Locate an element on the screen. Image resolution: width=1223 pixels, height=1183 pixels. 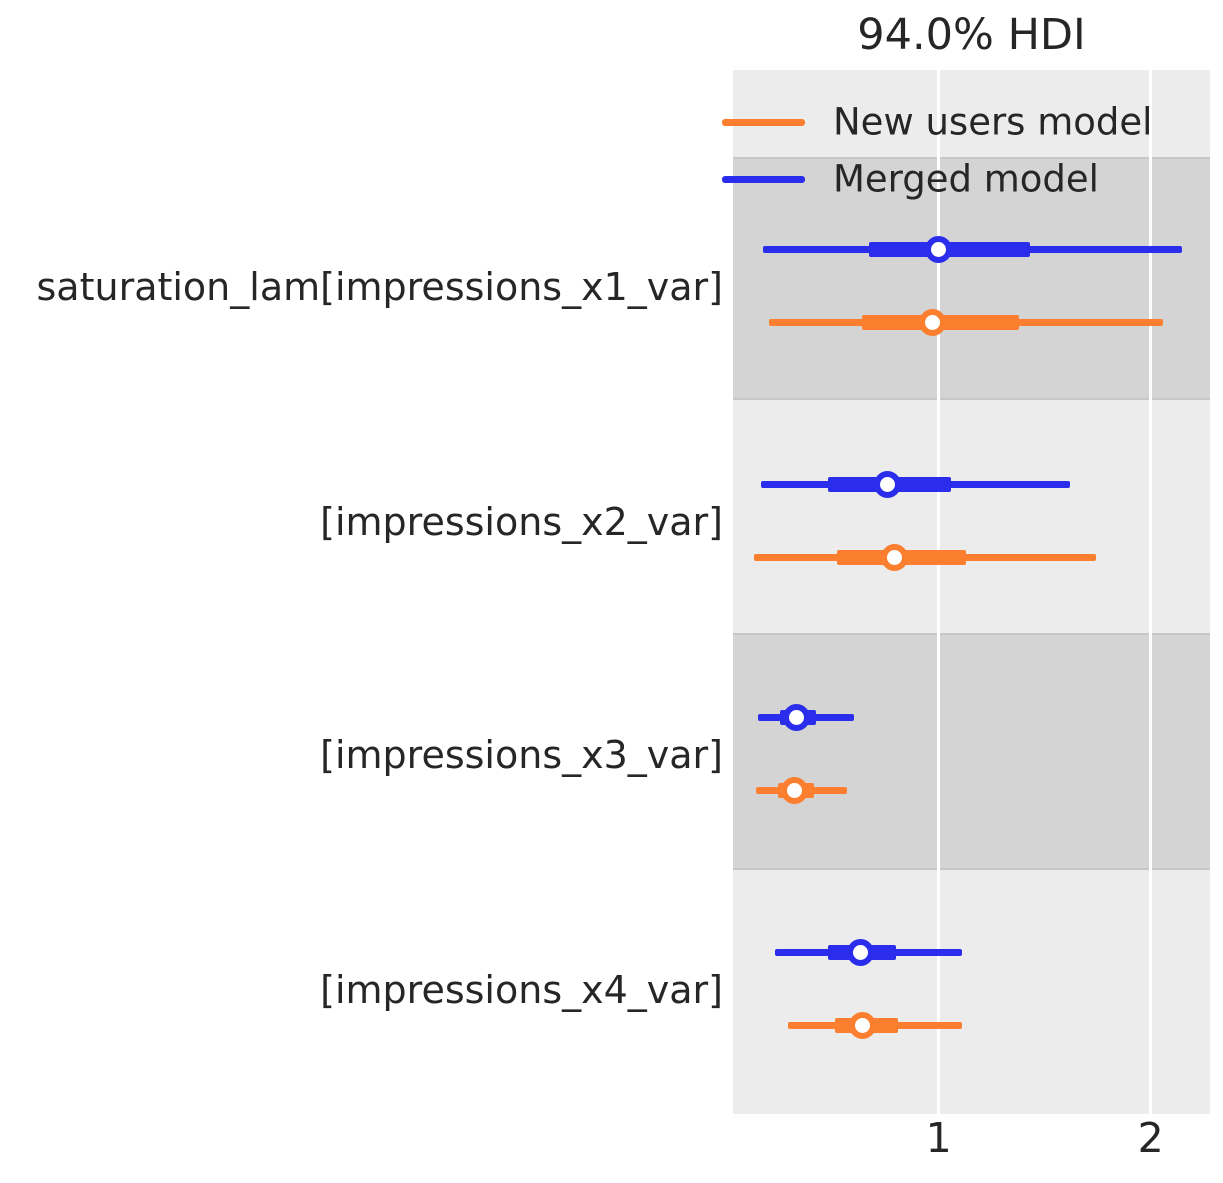
legend-line-new-users-model is located at coordinates (763, 122).